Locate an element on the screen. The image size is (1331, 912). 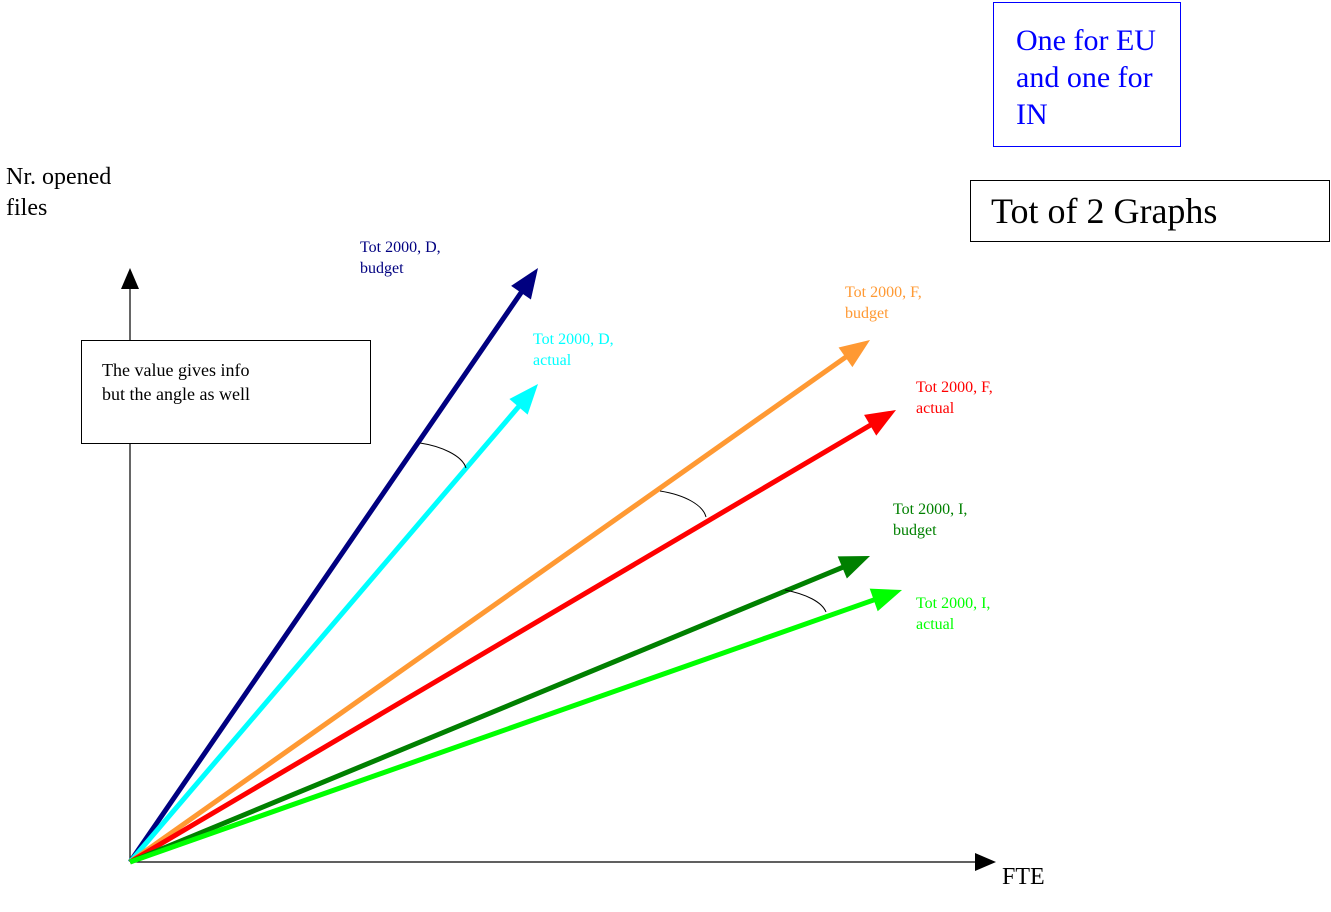
vector-arrowhead-i-budget is located at coordinates (853, 567).